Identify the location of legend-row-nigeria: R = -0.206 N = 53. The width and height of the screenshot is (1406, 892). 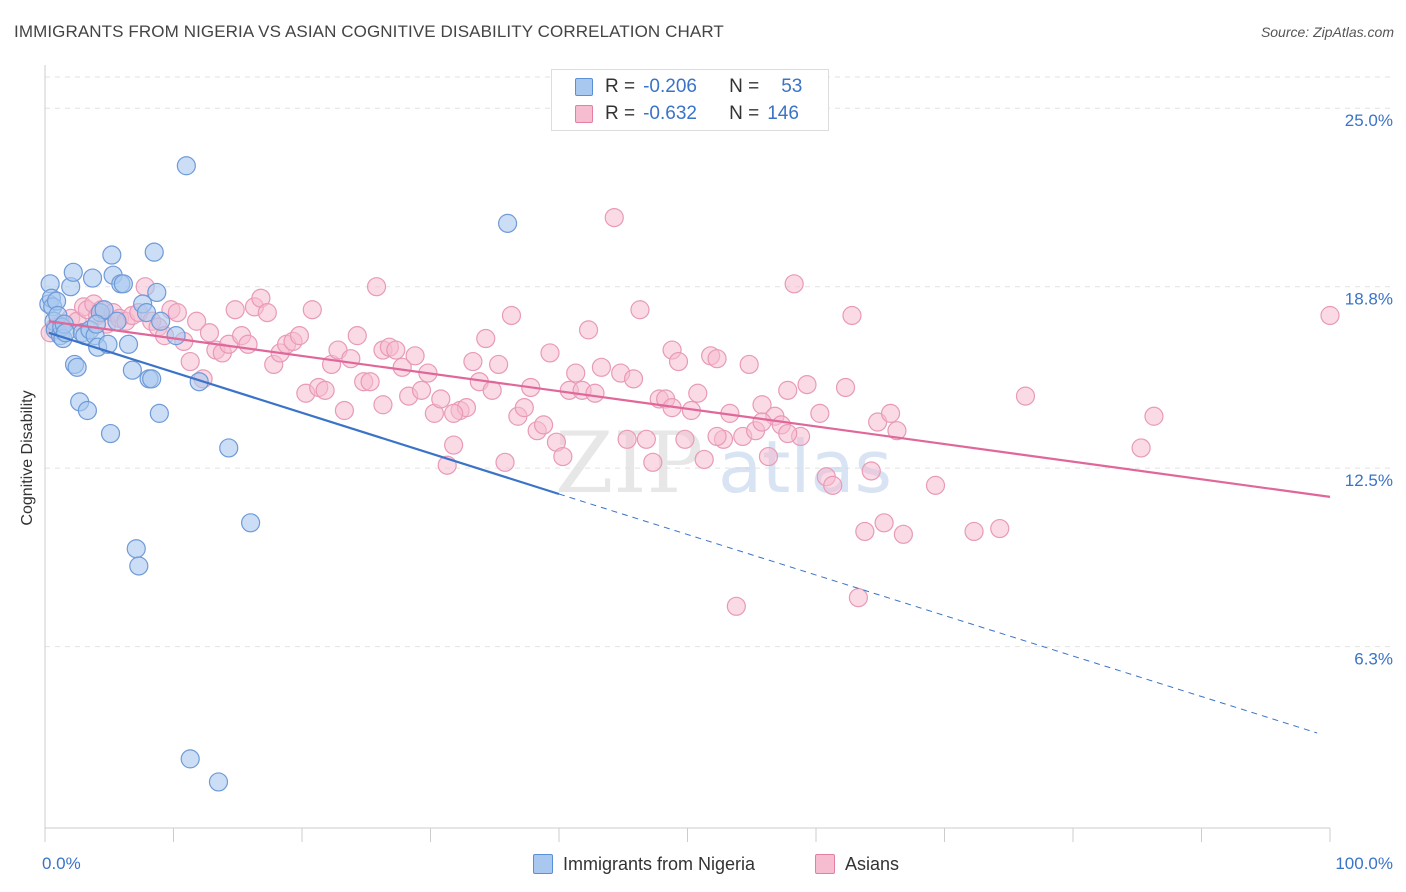
(677, 87).